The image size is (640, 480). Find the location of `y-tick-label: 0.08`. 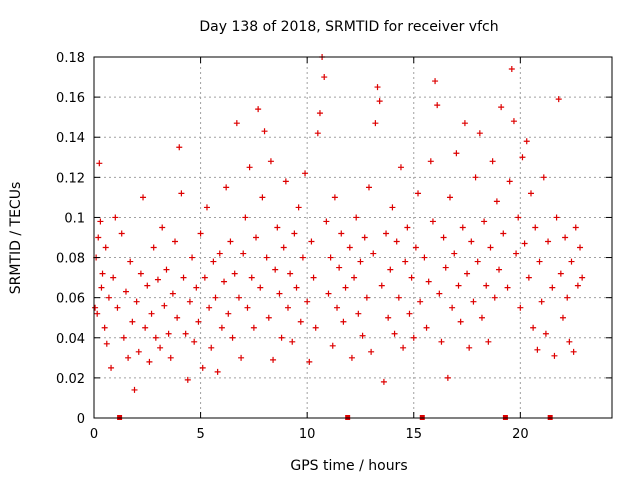

y-tick-label: 0.08 is located at coordinates (70, 259).